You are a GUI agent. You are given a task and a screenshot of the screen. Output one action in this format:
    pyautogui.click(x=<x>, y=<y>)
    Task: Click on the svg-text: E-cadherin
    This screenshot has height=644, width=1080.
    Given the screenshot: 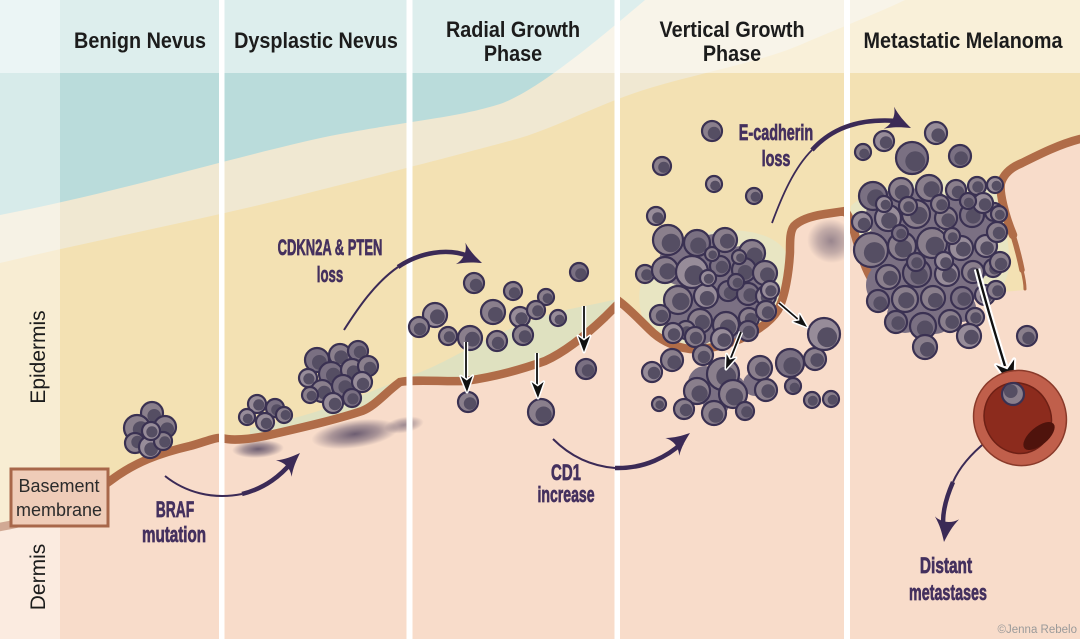 What is the action you would take?
    pyautogui.click(x=776, y=132)
    